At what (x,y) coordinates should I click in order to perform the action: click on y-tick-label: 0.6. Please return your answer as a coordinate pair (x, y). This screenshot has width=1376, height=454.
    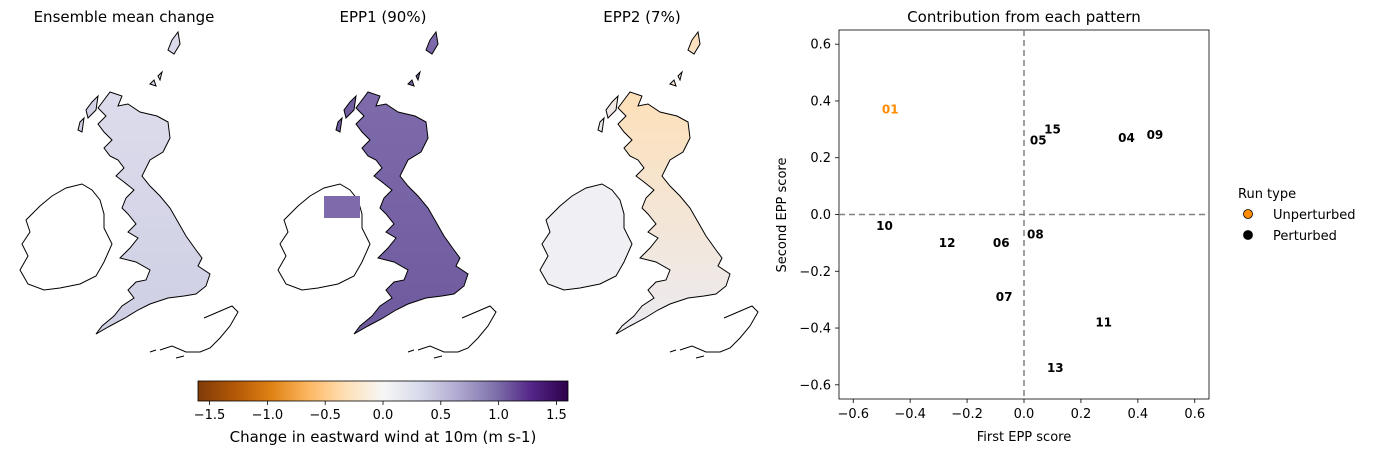
    Looking at the image, I should click on (820, 45).